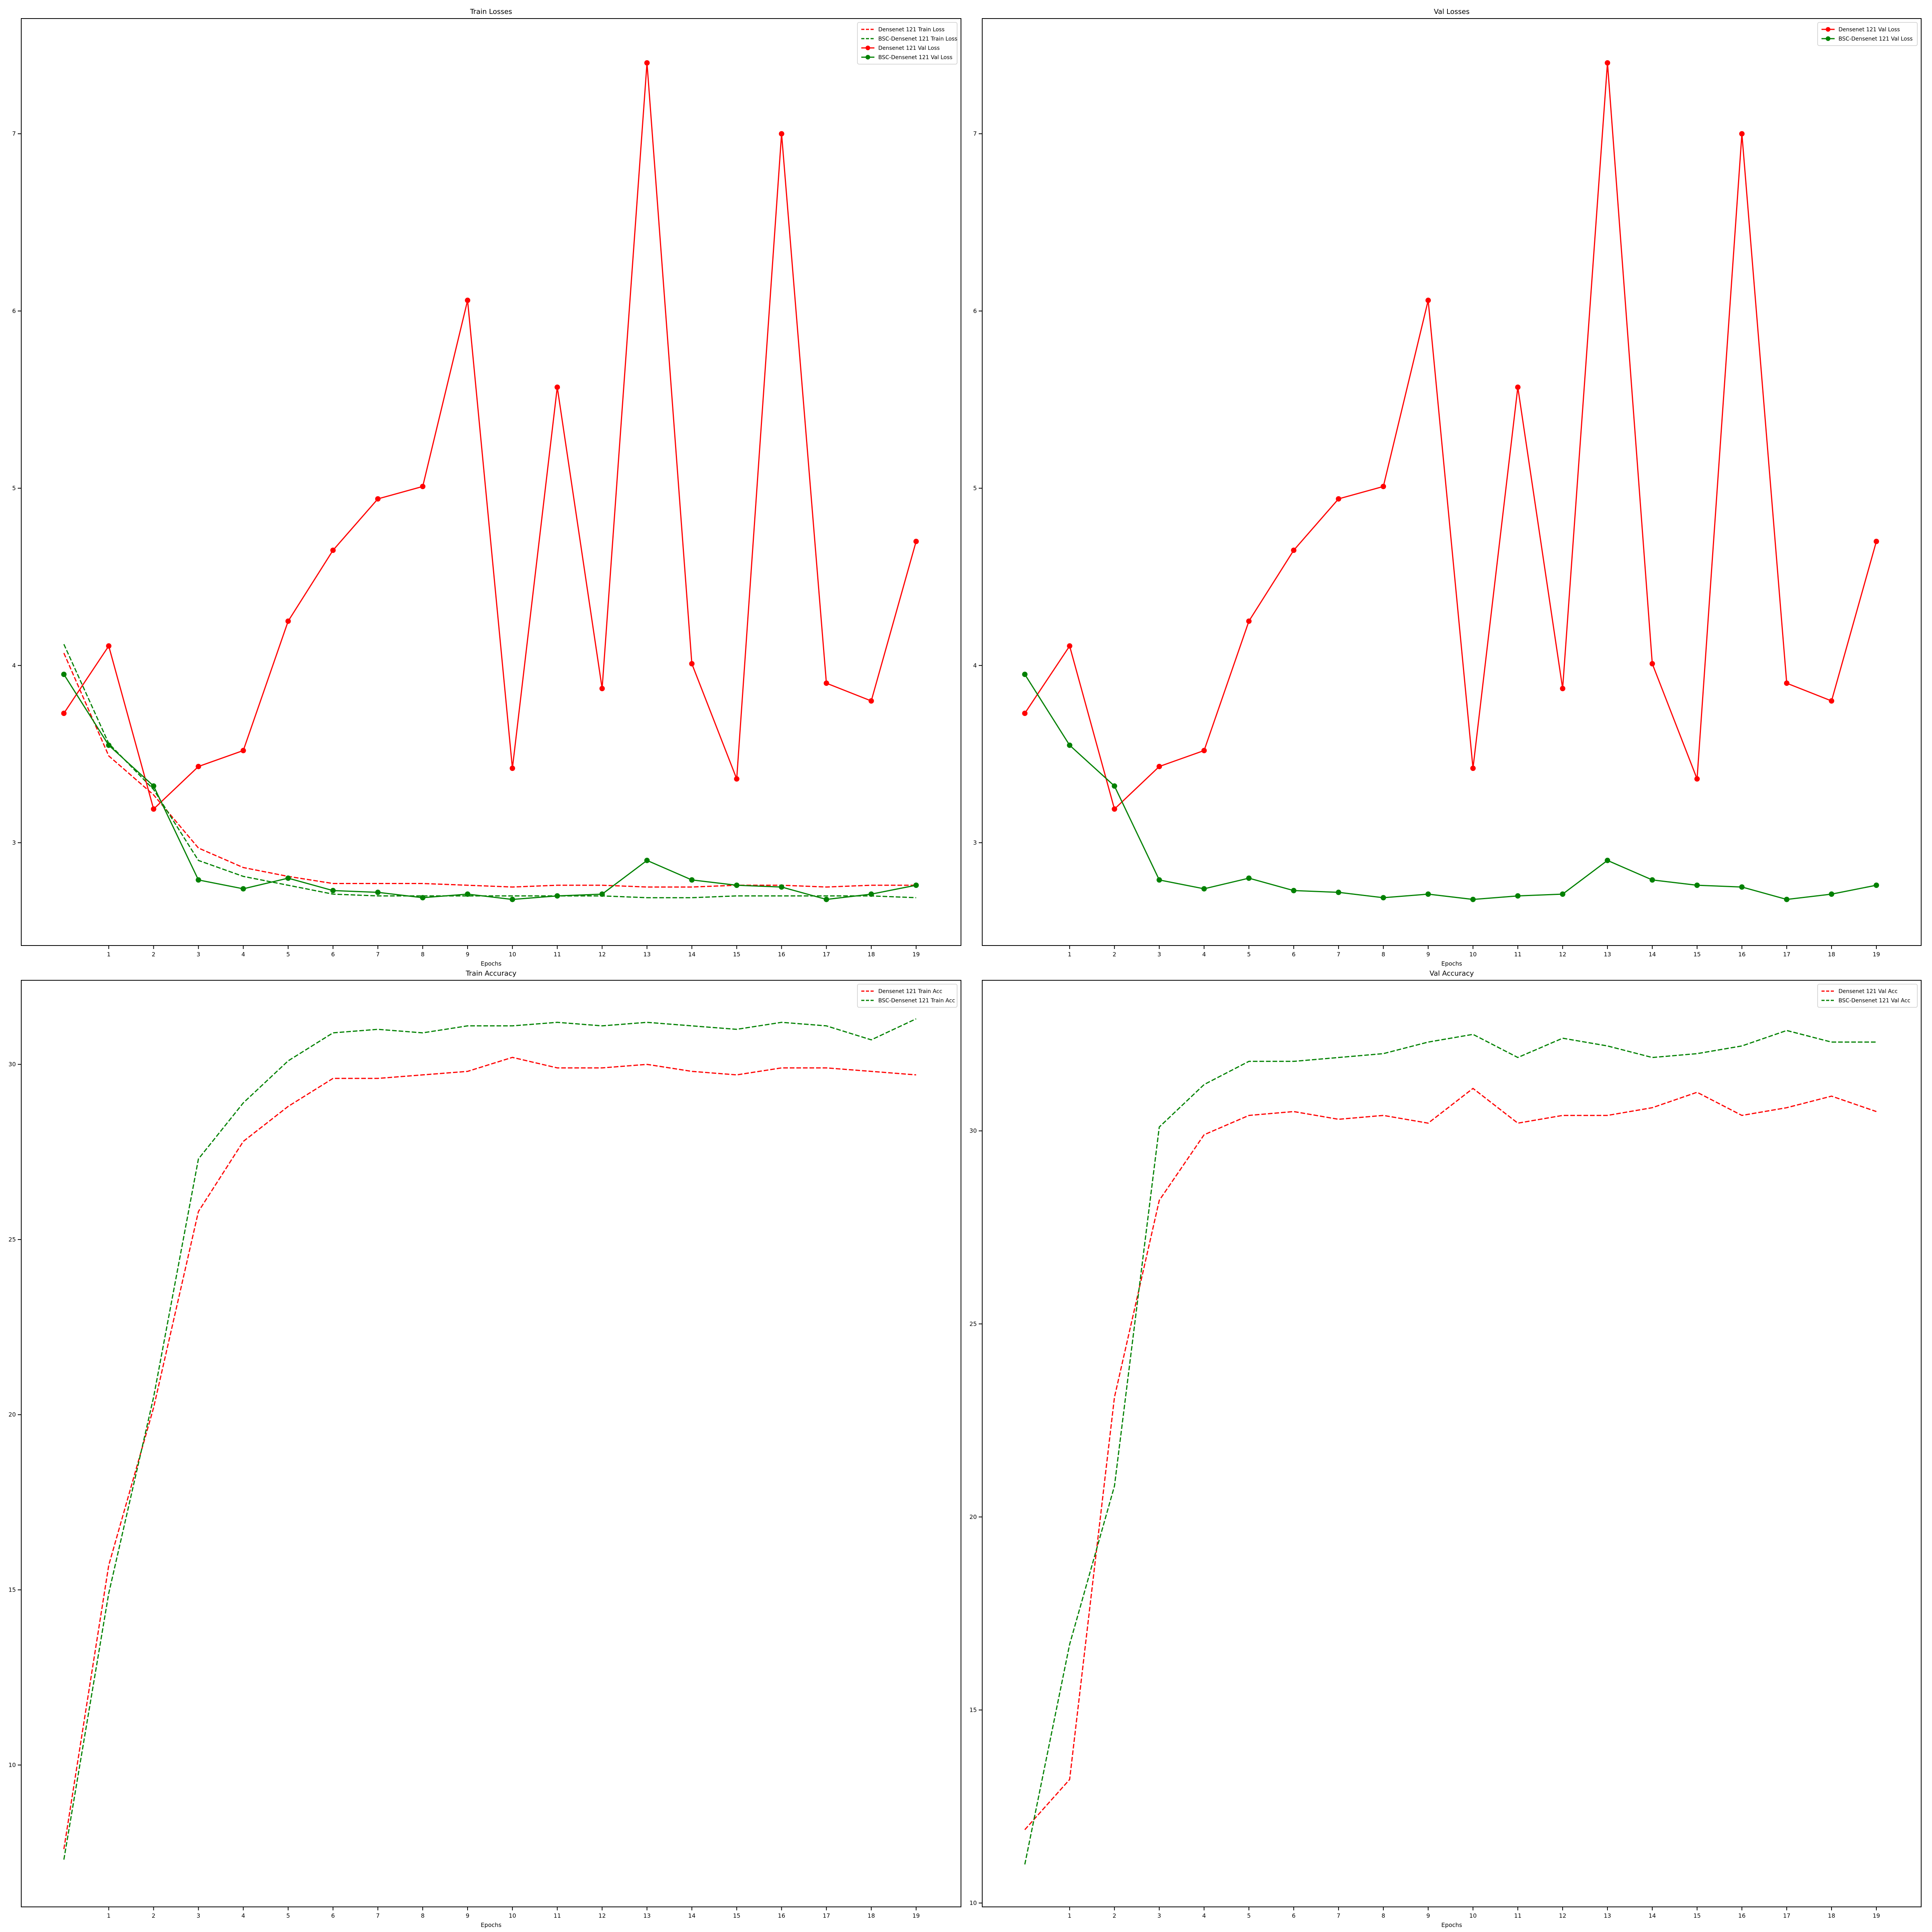 This screenshot has height=1932, width=1932. Describe the element at coordinates (910, 992) in the screenshot. I see `legend-label: Densenet 121 Train Acc` at that location.